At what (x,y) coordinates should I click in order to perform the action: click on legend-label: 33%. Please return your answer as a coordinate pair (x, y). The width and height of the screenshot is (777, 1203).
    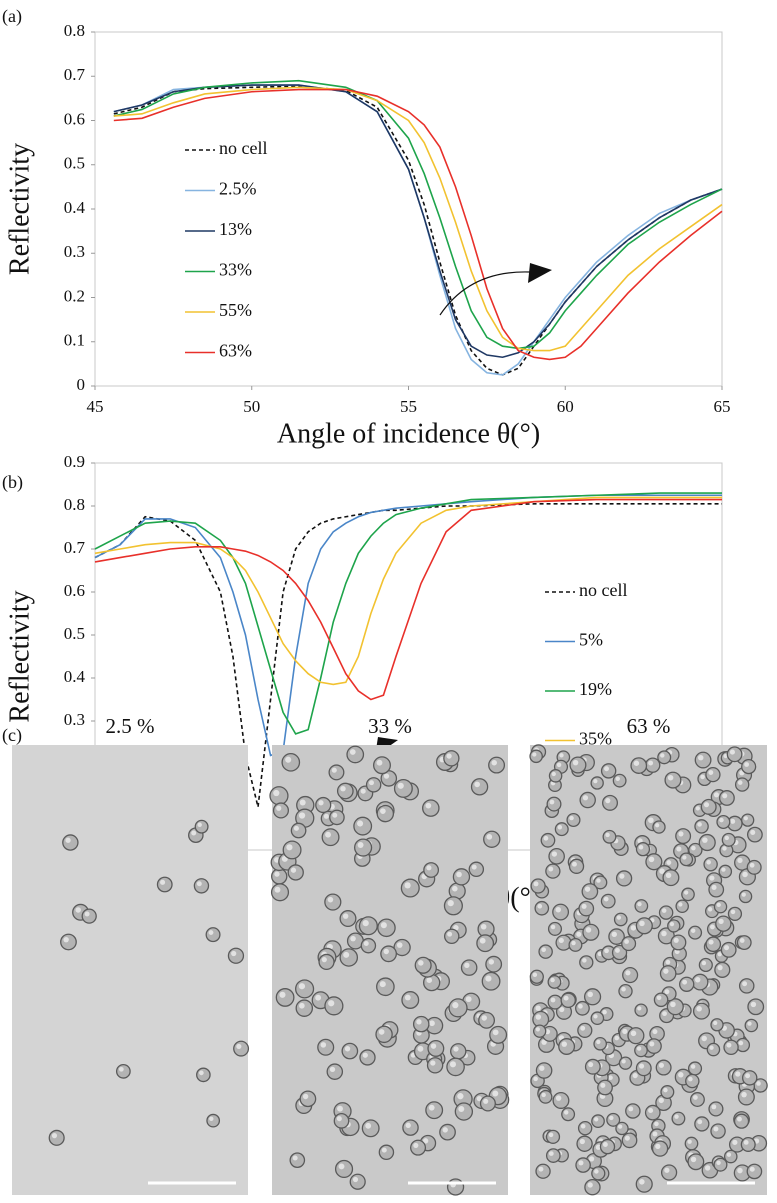
    Looking at the image, I should click on (235, 270).